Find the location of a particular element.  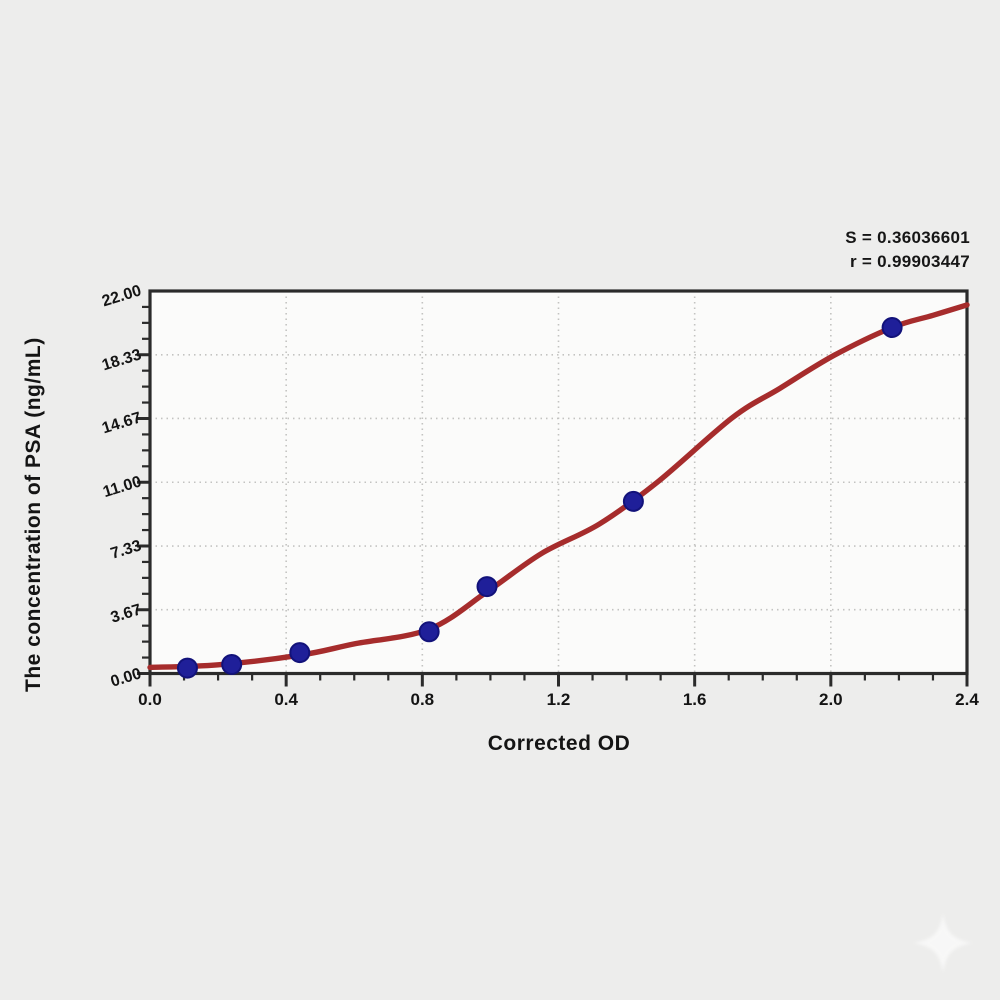

x-axis-title: Corrected OD is located at coordinates (559, 743).